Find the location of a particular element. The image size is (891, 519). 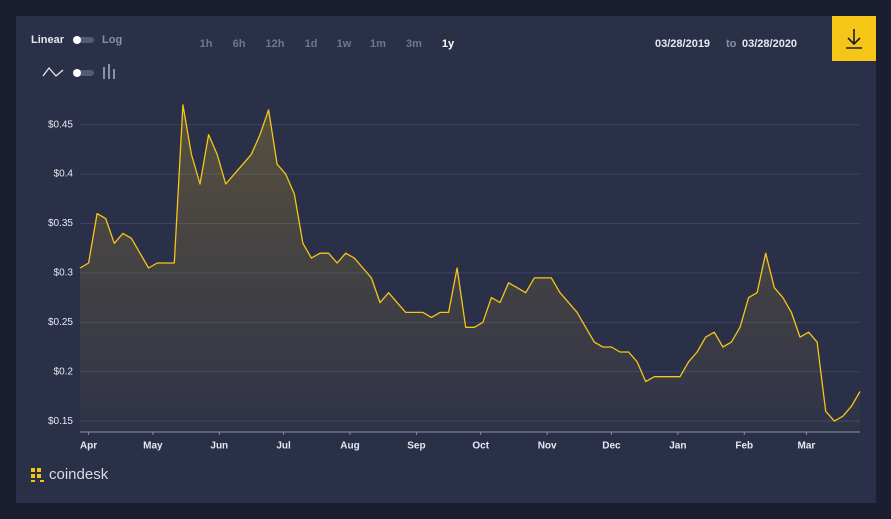

x-tick-label: Mar is located at coordinates (807, 446).